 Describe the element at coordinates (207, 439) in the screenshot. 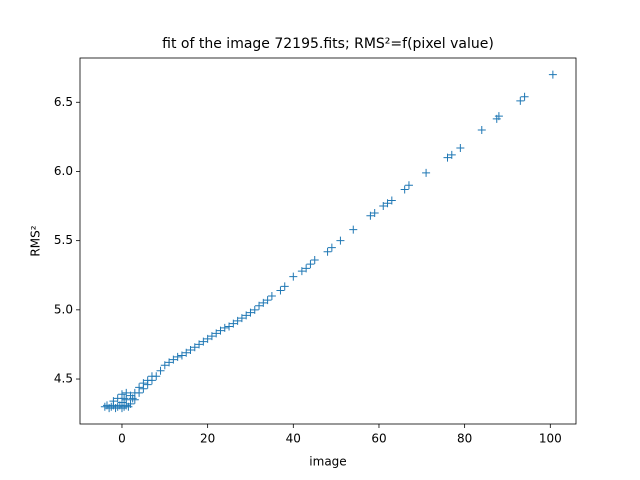

I see `x-tick-label: 20` at that location.